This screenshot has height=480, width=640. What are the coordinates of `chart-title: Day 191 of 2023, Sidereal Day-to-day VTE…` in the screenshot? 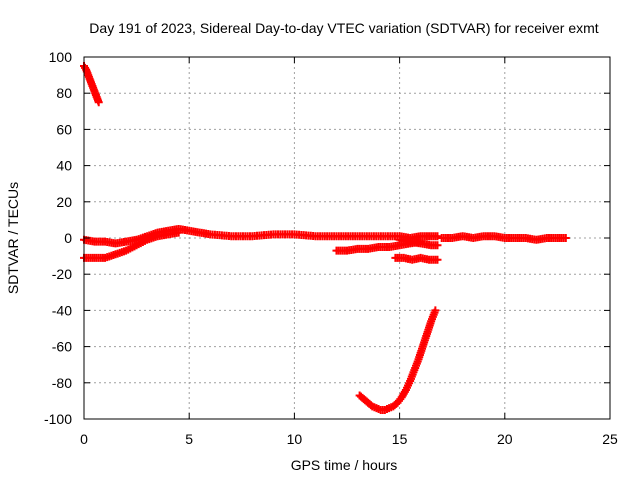 It's located at (343, 28).